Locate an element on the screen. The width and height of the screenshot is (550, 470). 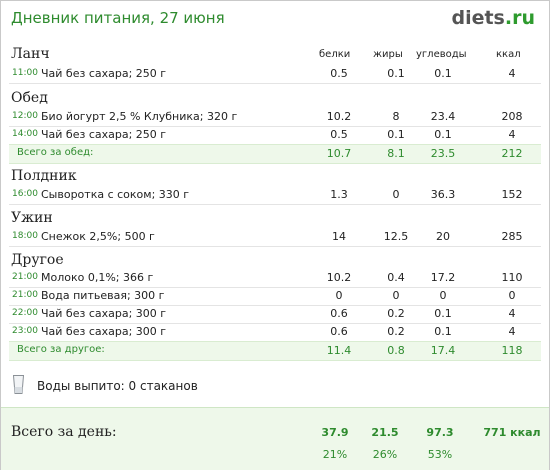
col-header-carbs: углеводы is located at coordinates (441, 54).